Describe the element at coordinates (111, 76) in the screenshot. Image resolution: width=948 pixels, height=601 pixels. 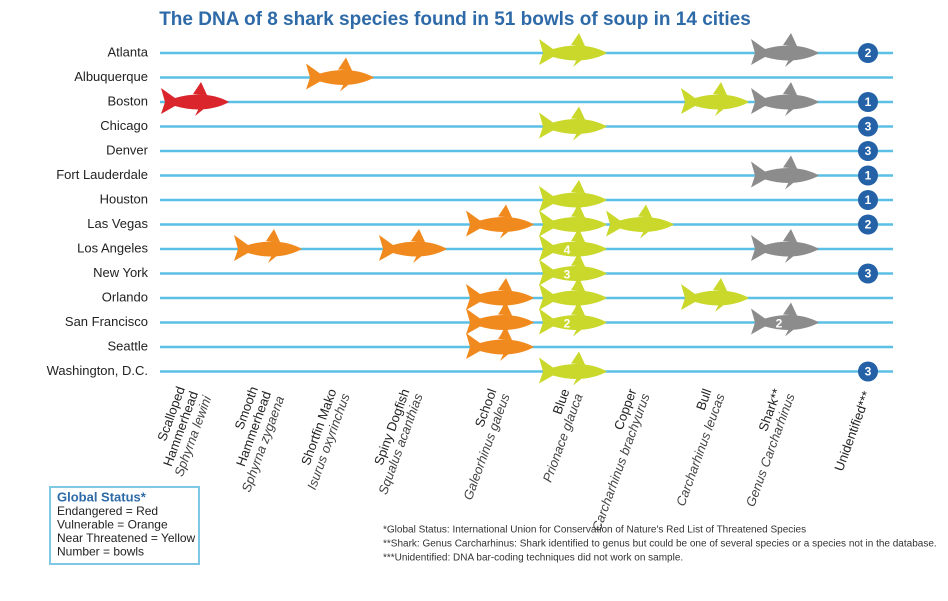
I see `city-label: Albuquerque` at that location.